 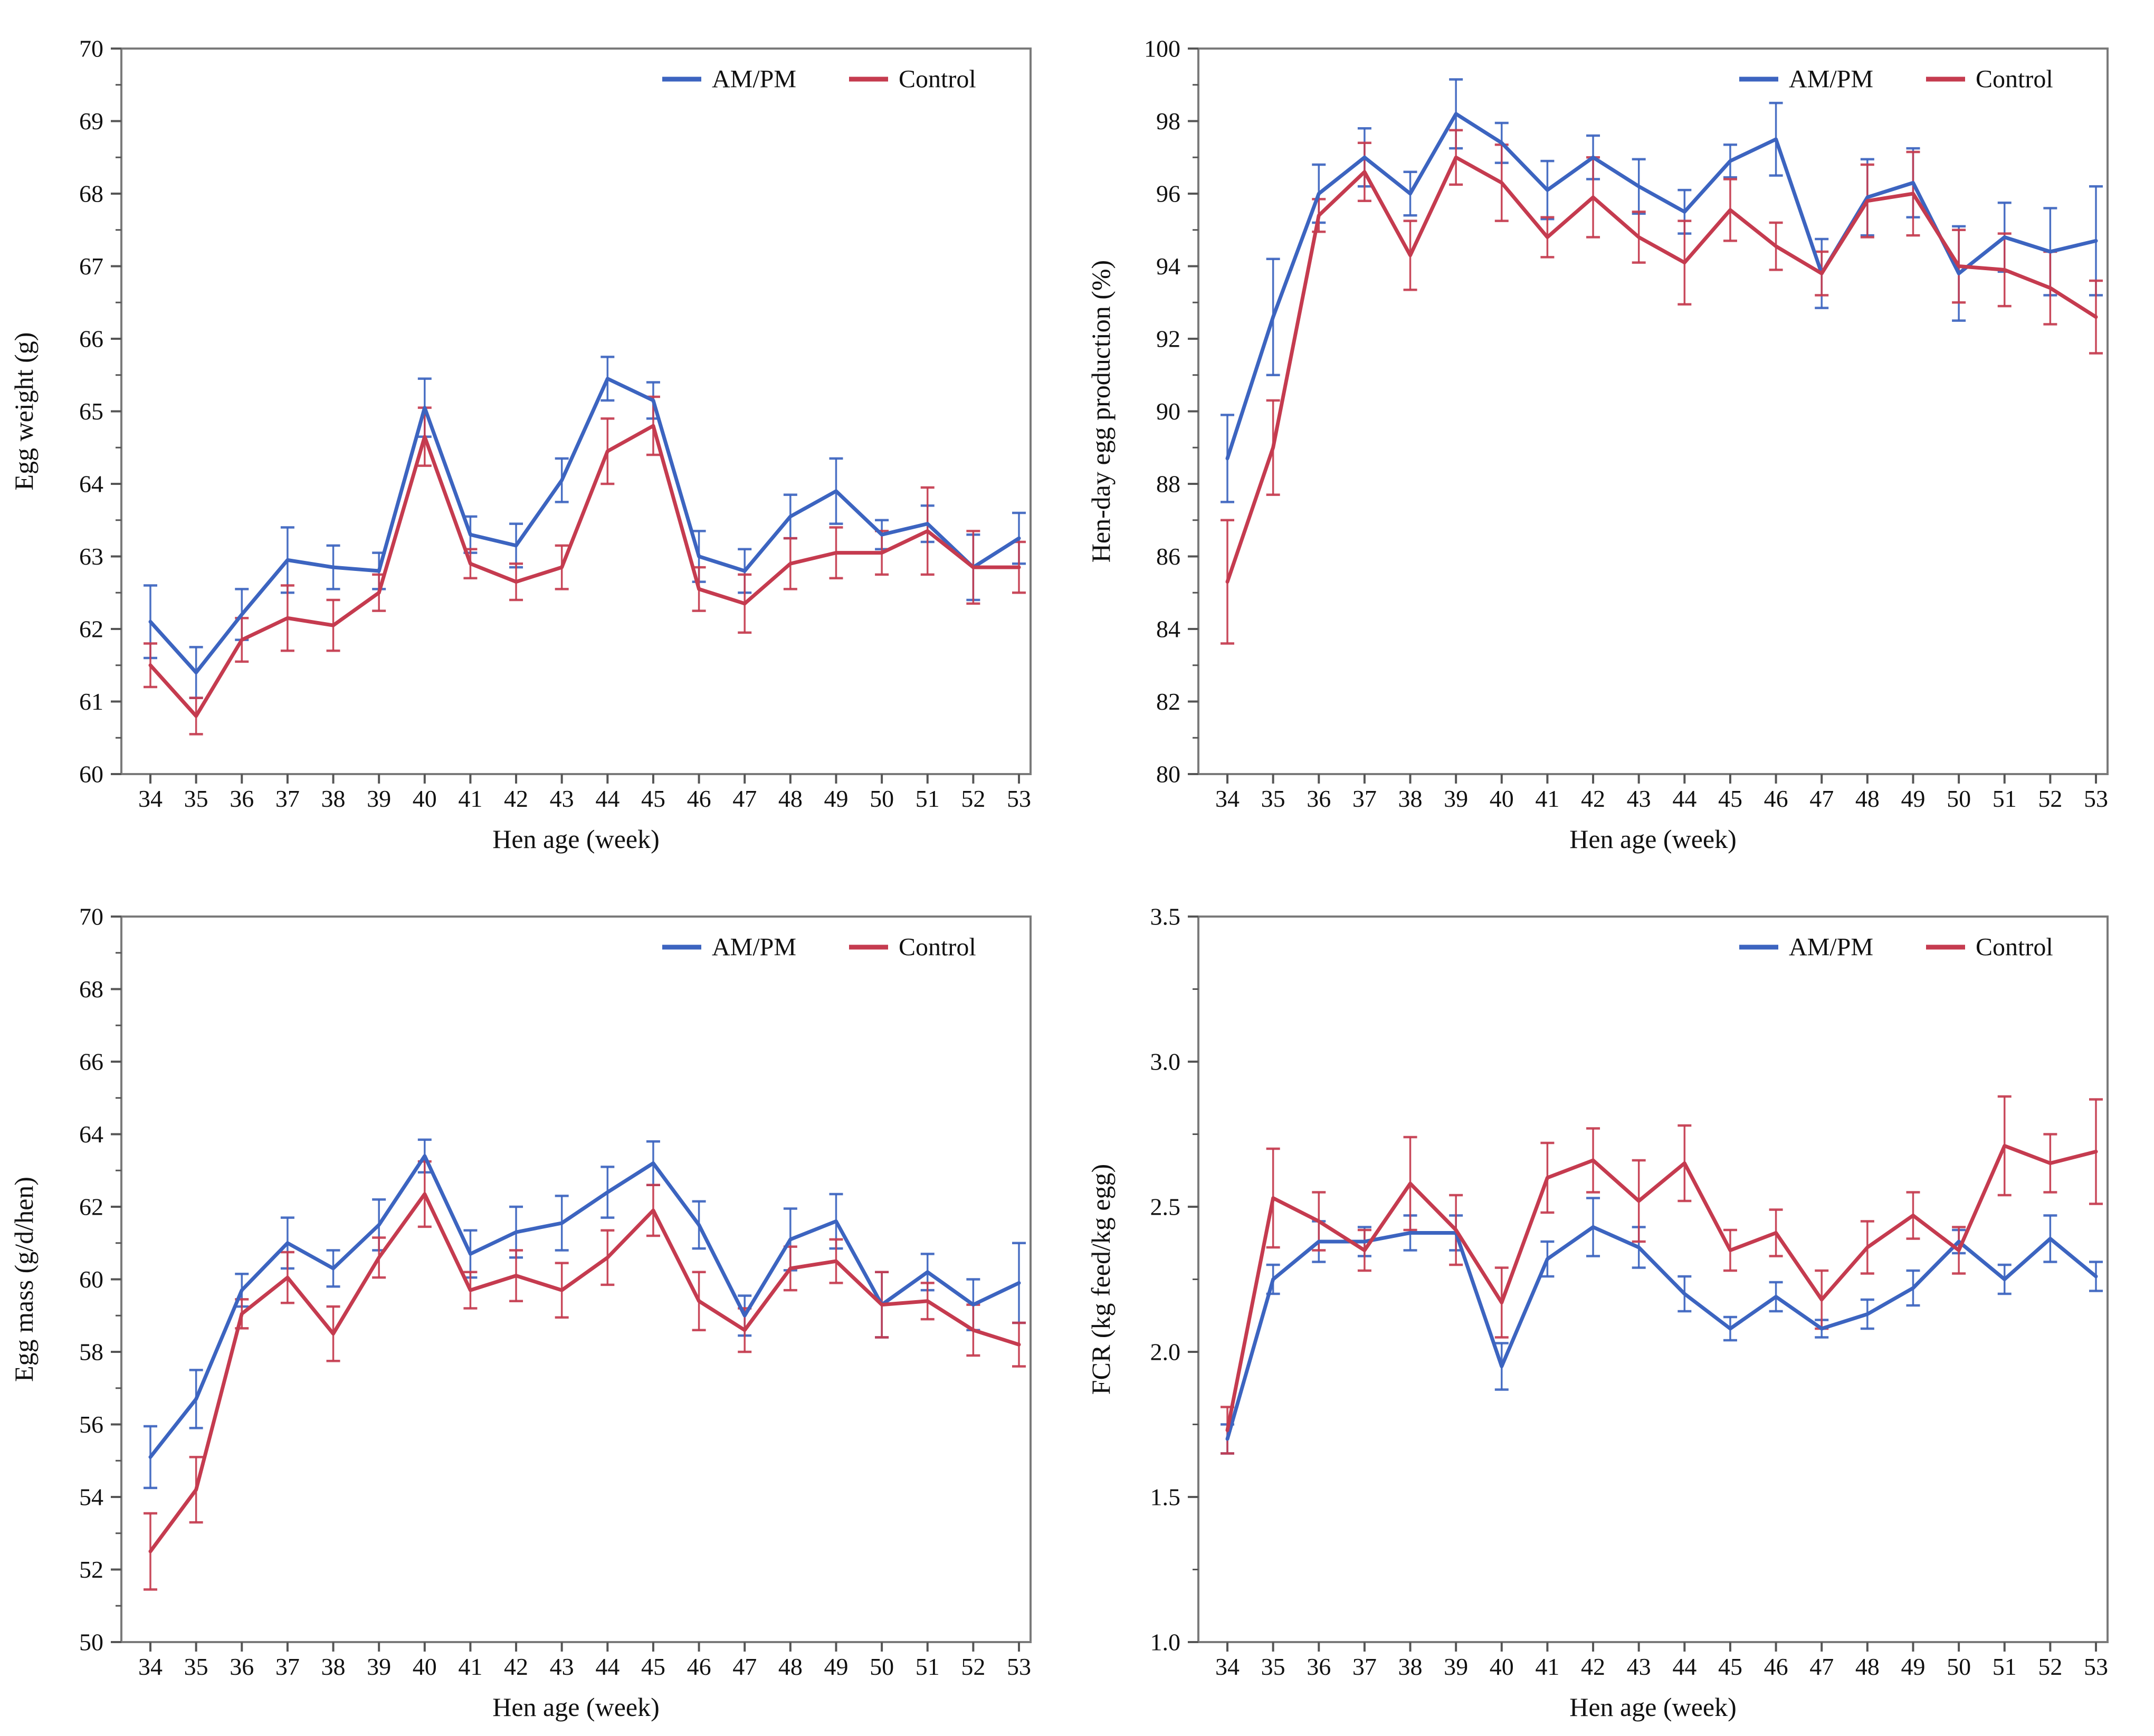 I want to click on y-tick-label: 69, so click(x=91, y=121).